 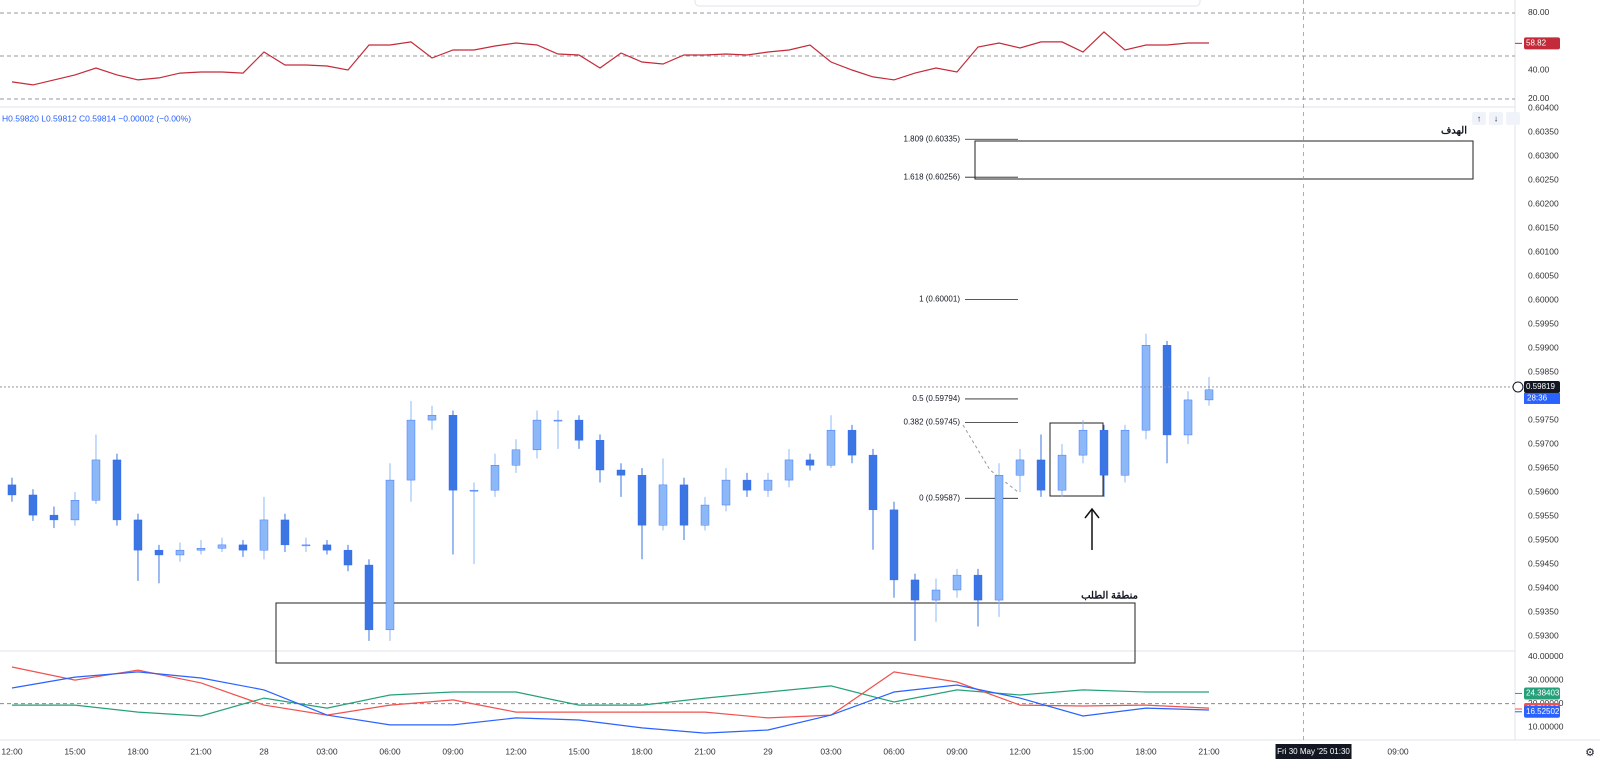 What do you see at coordinates (1518, 387) in the screenshot?
I see `price-scale-button` at bounding box center [1518, 387].